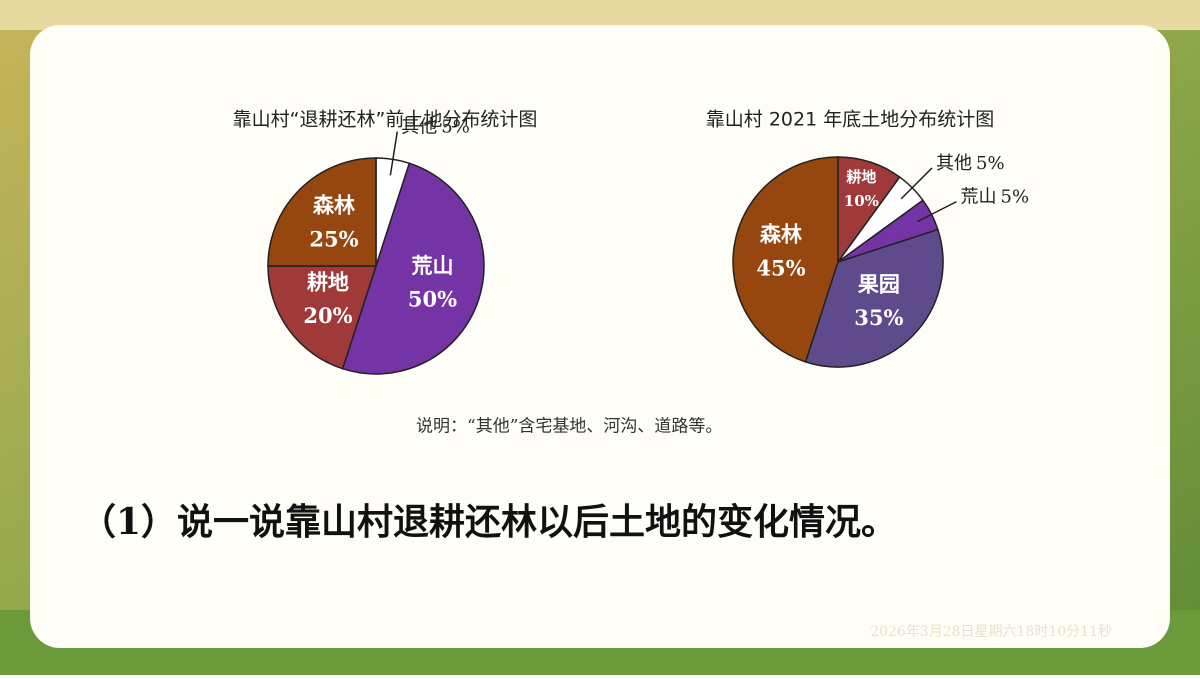 The width and height of the screenshot is (1200, 679). I want to click on note: 说明：“其他”含宅基地、河沟、道路等。, so click(569, 427).